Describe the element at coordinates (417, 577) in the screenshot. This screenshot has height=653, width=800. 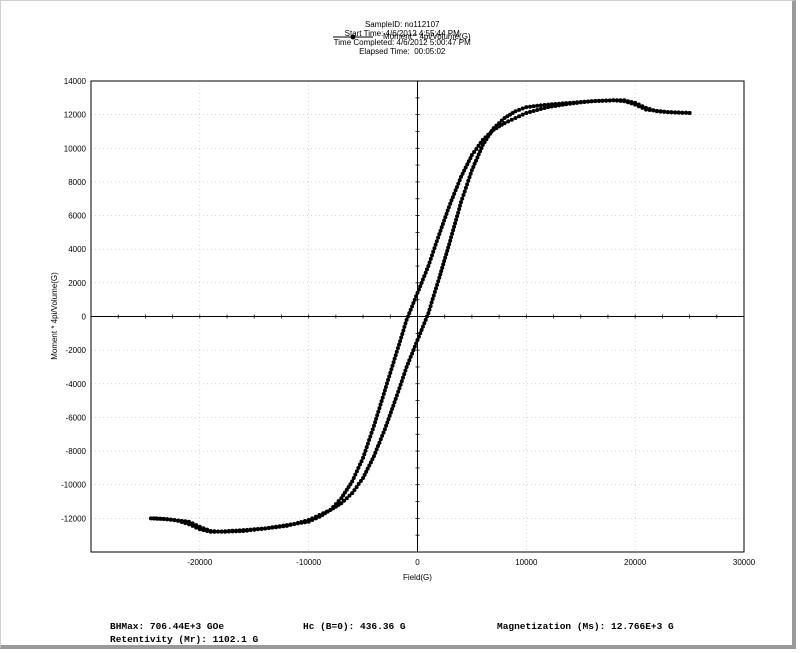
I see `x-axis-title: Field(G)` at that location.